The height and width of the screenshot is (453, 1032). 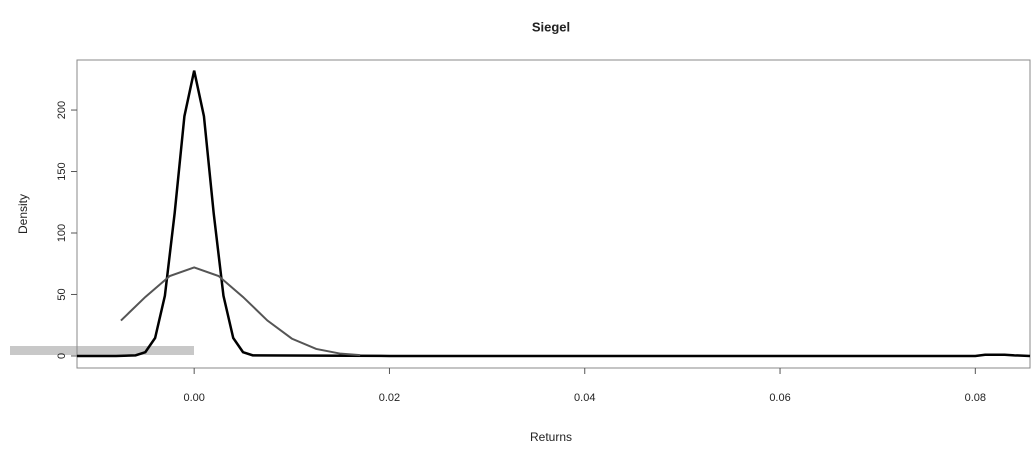 I want to click on y-tick-label: 50, so click(x=62, y=294).